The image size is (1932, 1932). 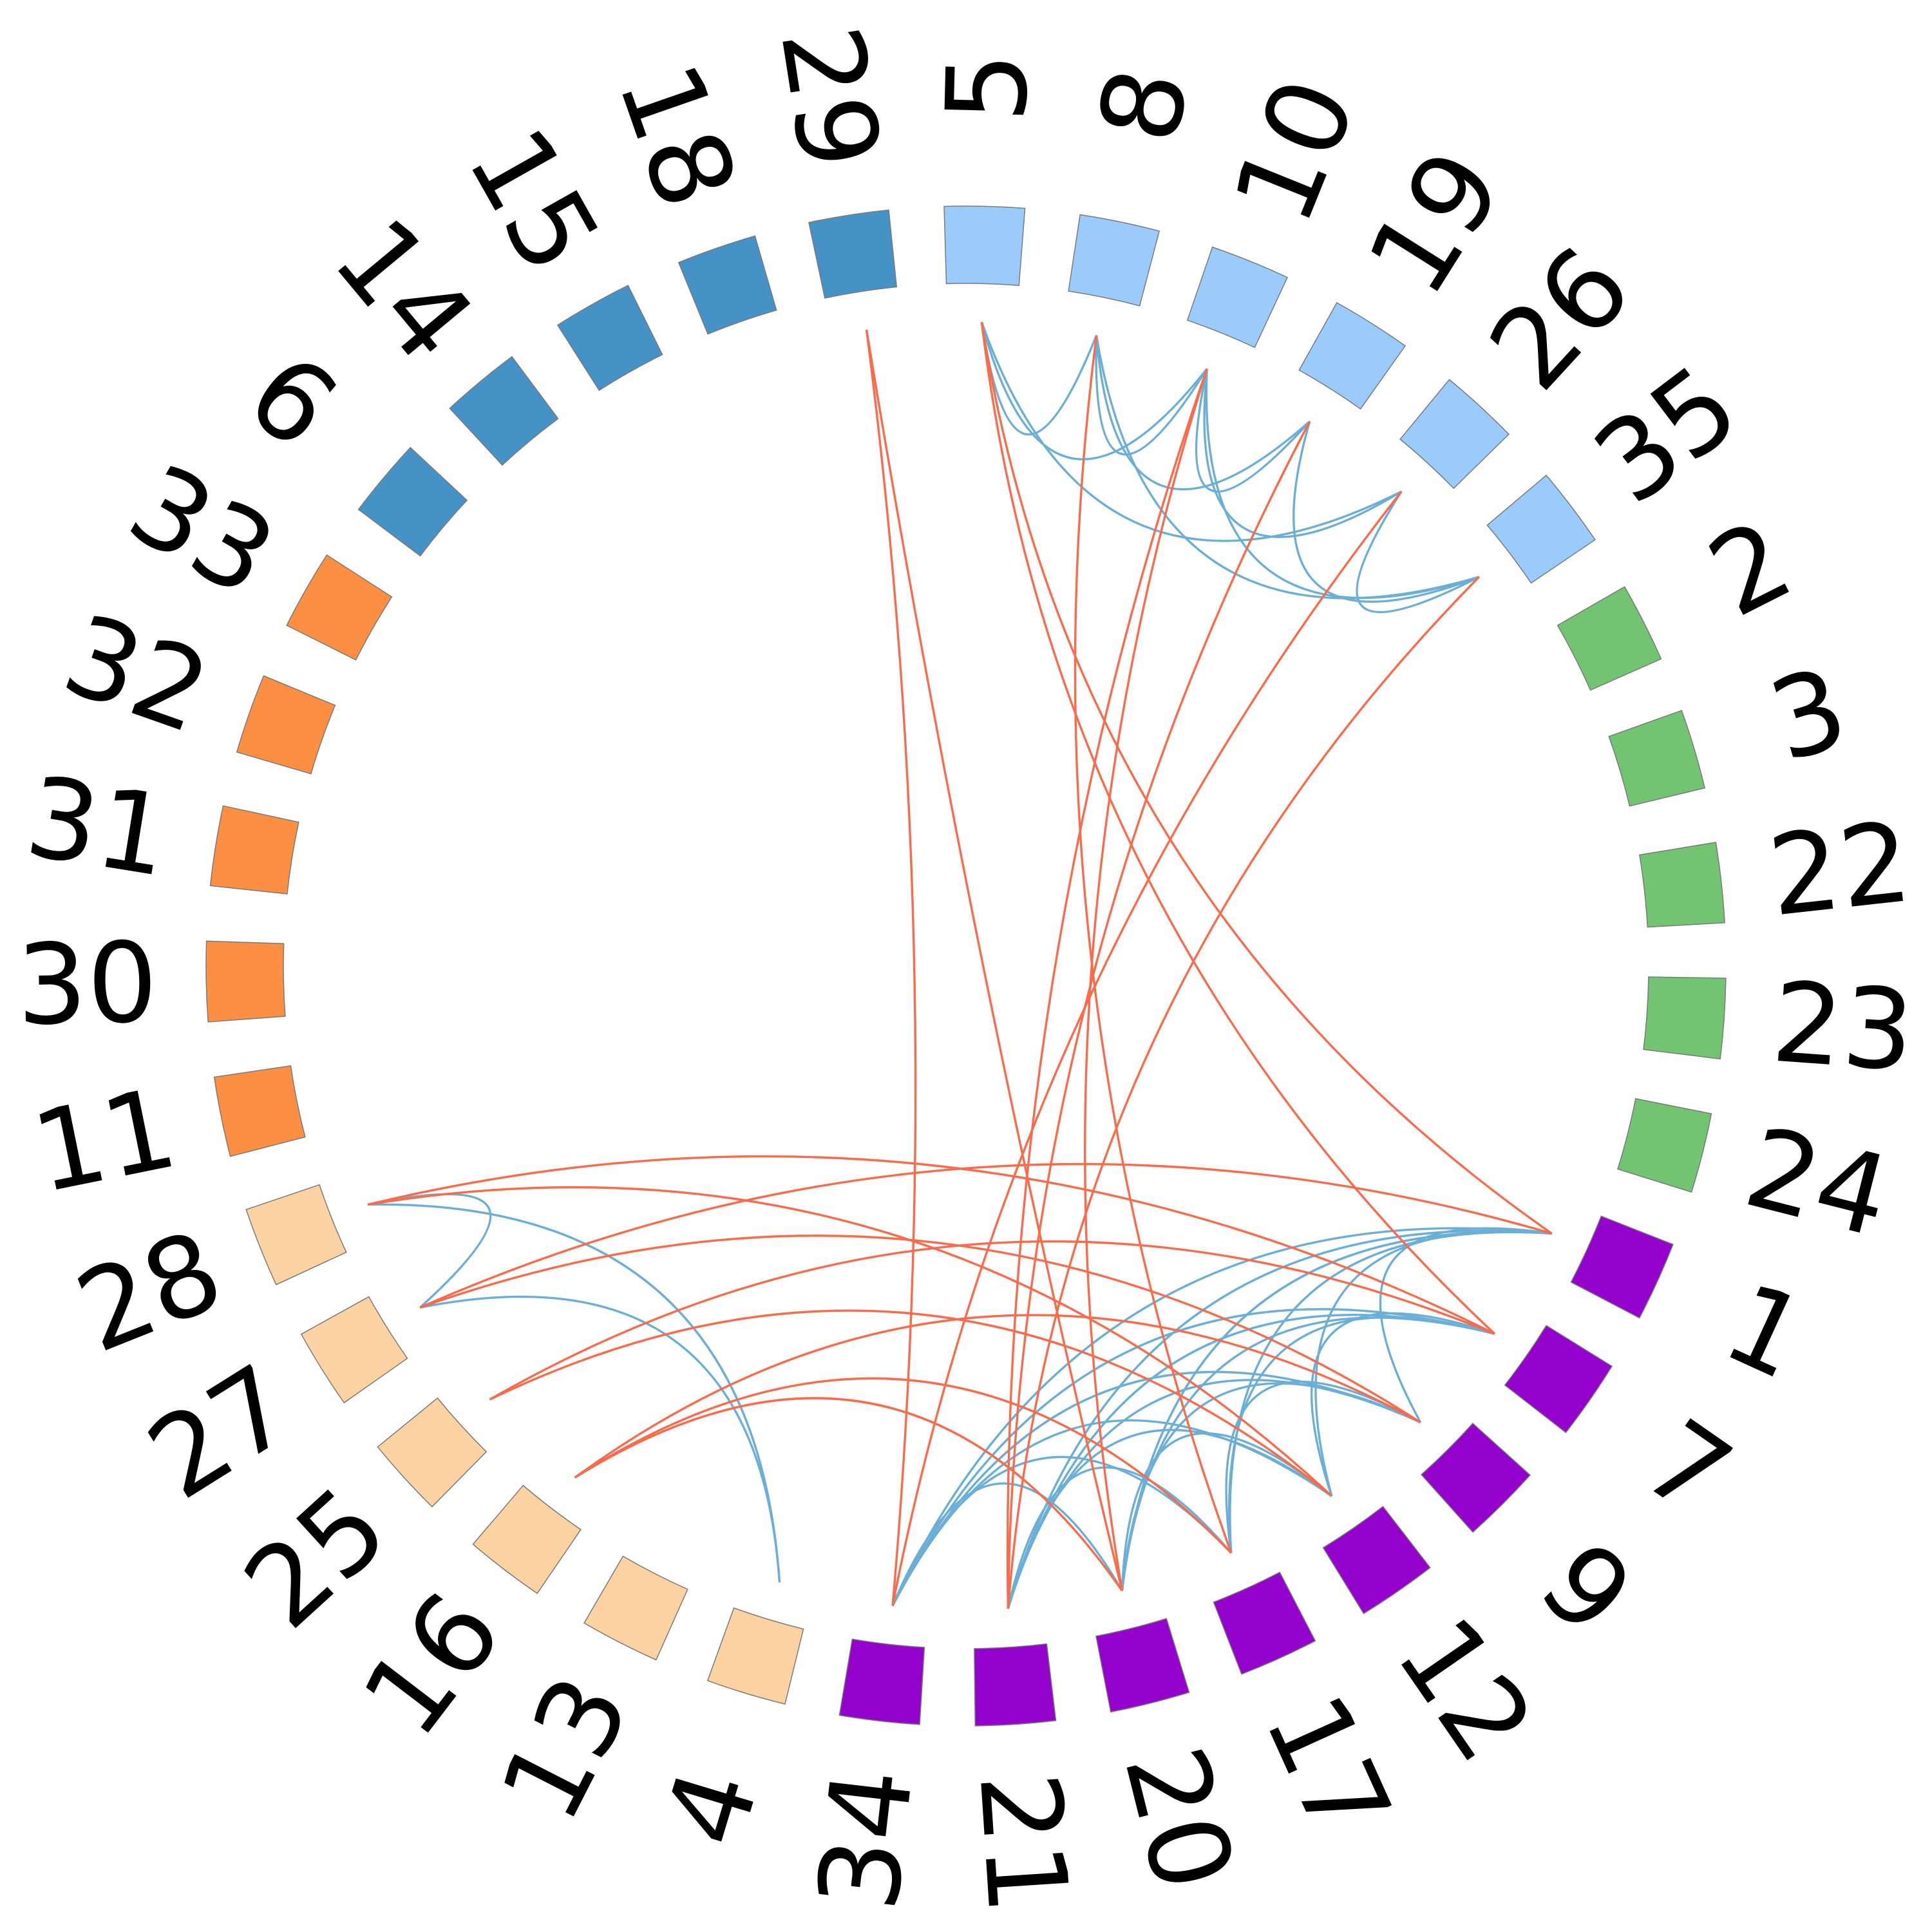 I want to click on node-label-17: 17, so click(x=1328, y=1767).